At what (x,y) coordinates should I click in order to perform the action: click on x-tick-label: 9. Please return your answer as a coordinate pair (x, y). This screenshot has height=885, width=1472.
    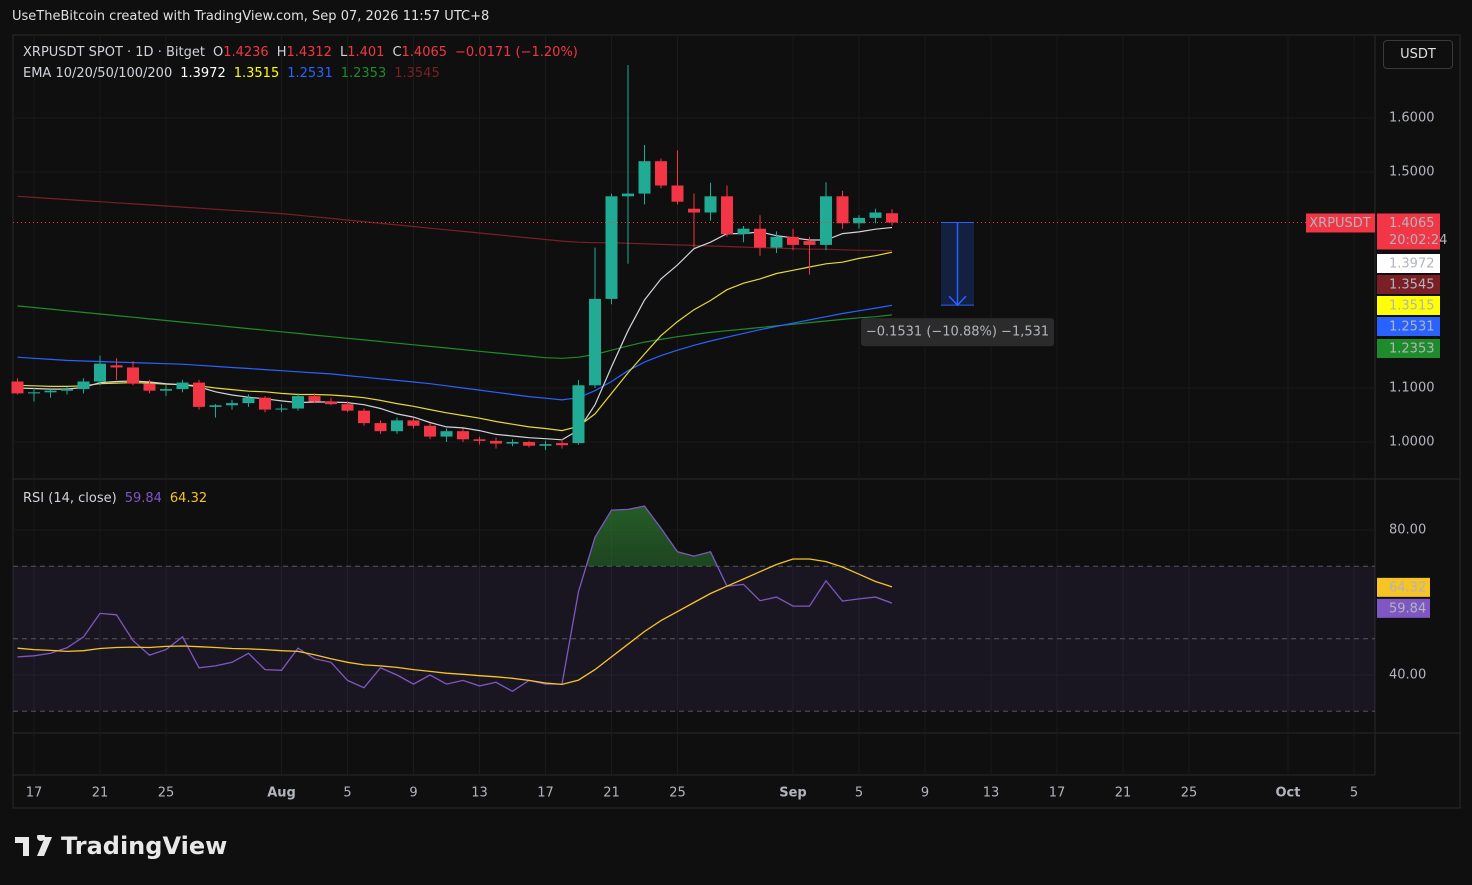
    Looking at the image, I should click on (925, 793).